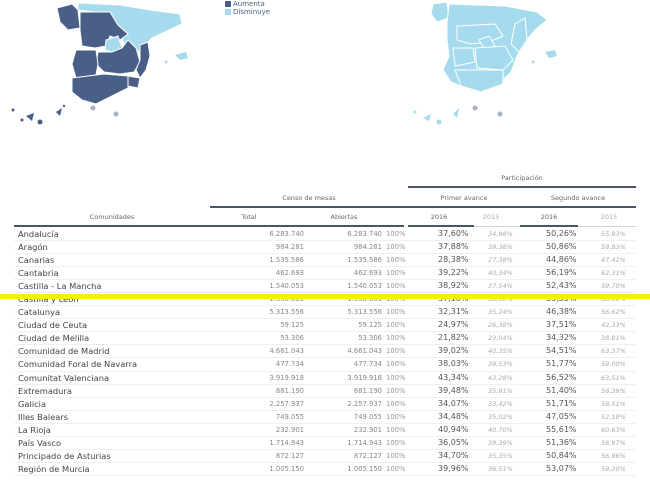 The image size is (650, 487). Describe the element at coordinates (344, 217) in the screenshot. I see `header-abiertas: Abiertas` at that location.